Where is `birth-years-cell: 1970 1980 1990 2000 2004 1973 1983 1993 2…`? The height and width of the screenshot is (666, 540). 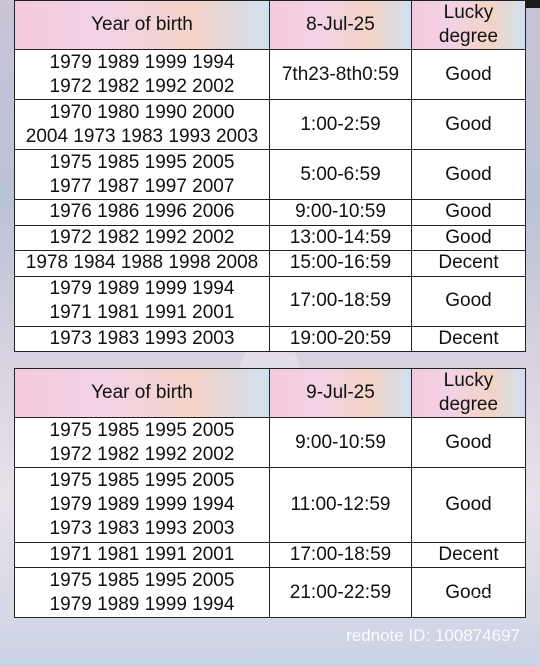
birth-years-cell: 1970 1980 1990 2000 2004 1973 1983 1993 2… is located at coordinates (142, 124).